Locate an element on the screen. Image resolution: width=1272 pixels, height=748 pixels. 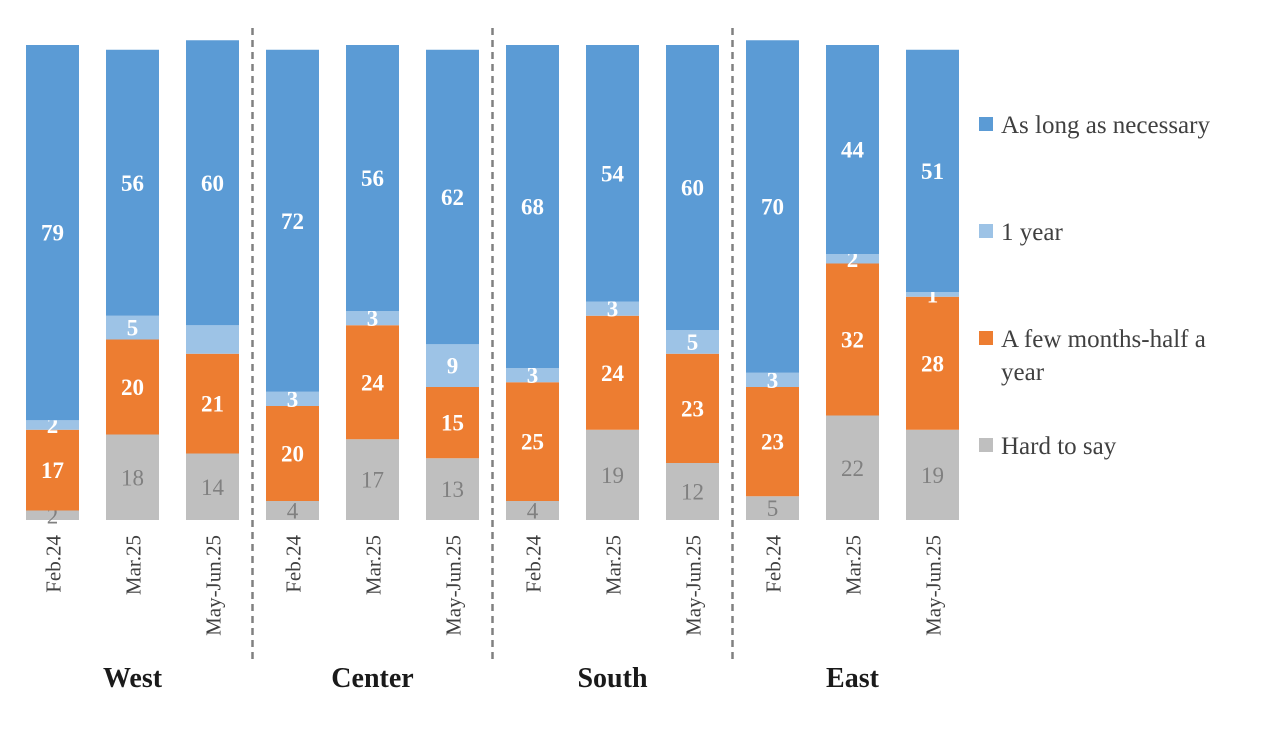
data-label-1-year: 1 is located at coordinates (933, 294).